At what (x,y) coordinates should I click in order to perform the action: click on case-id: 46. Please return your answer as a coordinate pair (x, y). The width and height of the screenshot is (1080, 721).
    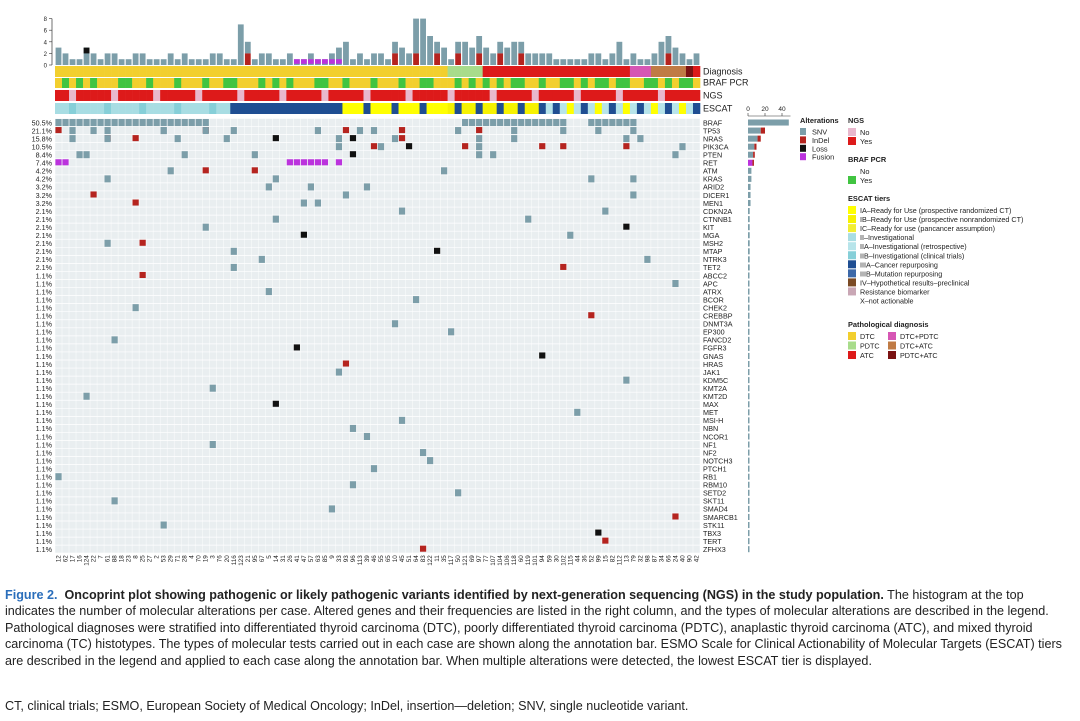
    Looking at the image, I should click on (374, 559).